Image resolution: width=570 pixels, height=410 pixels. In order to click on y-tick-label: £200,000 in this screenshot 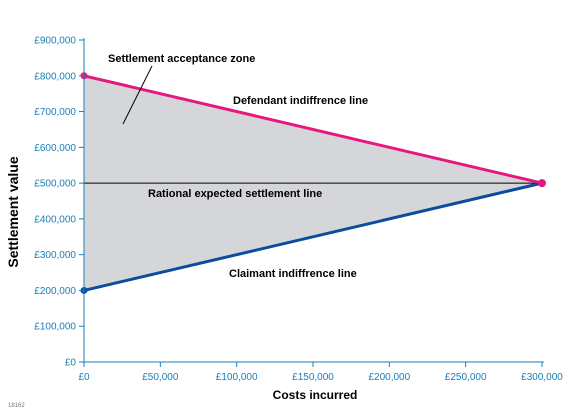, I will do `click(55, 291)`.